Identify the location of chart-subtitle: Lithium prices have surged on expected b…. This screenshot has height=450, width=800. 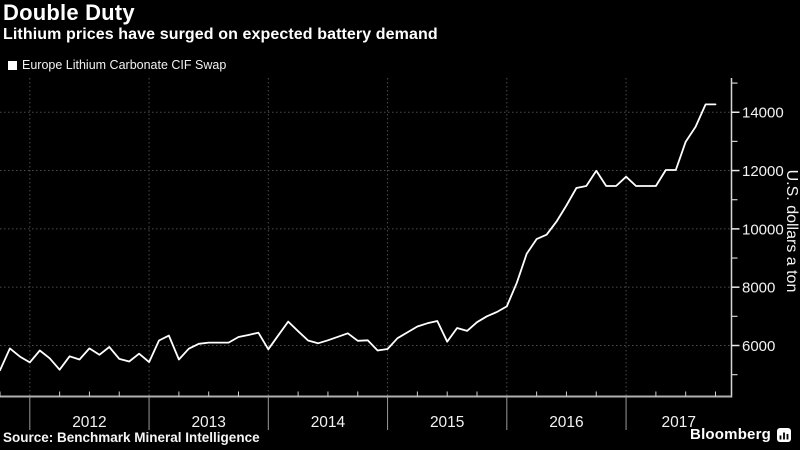
(220, 34).